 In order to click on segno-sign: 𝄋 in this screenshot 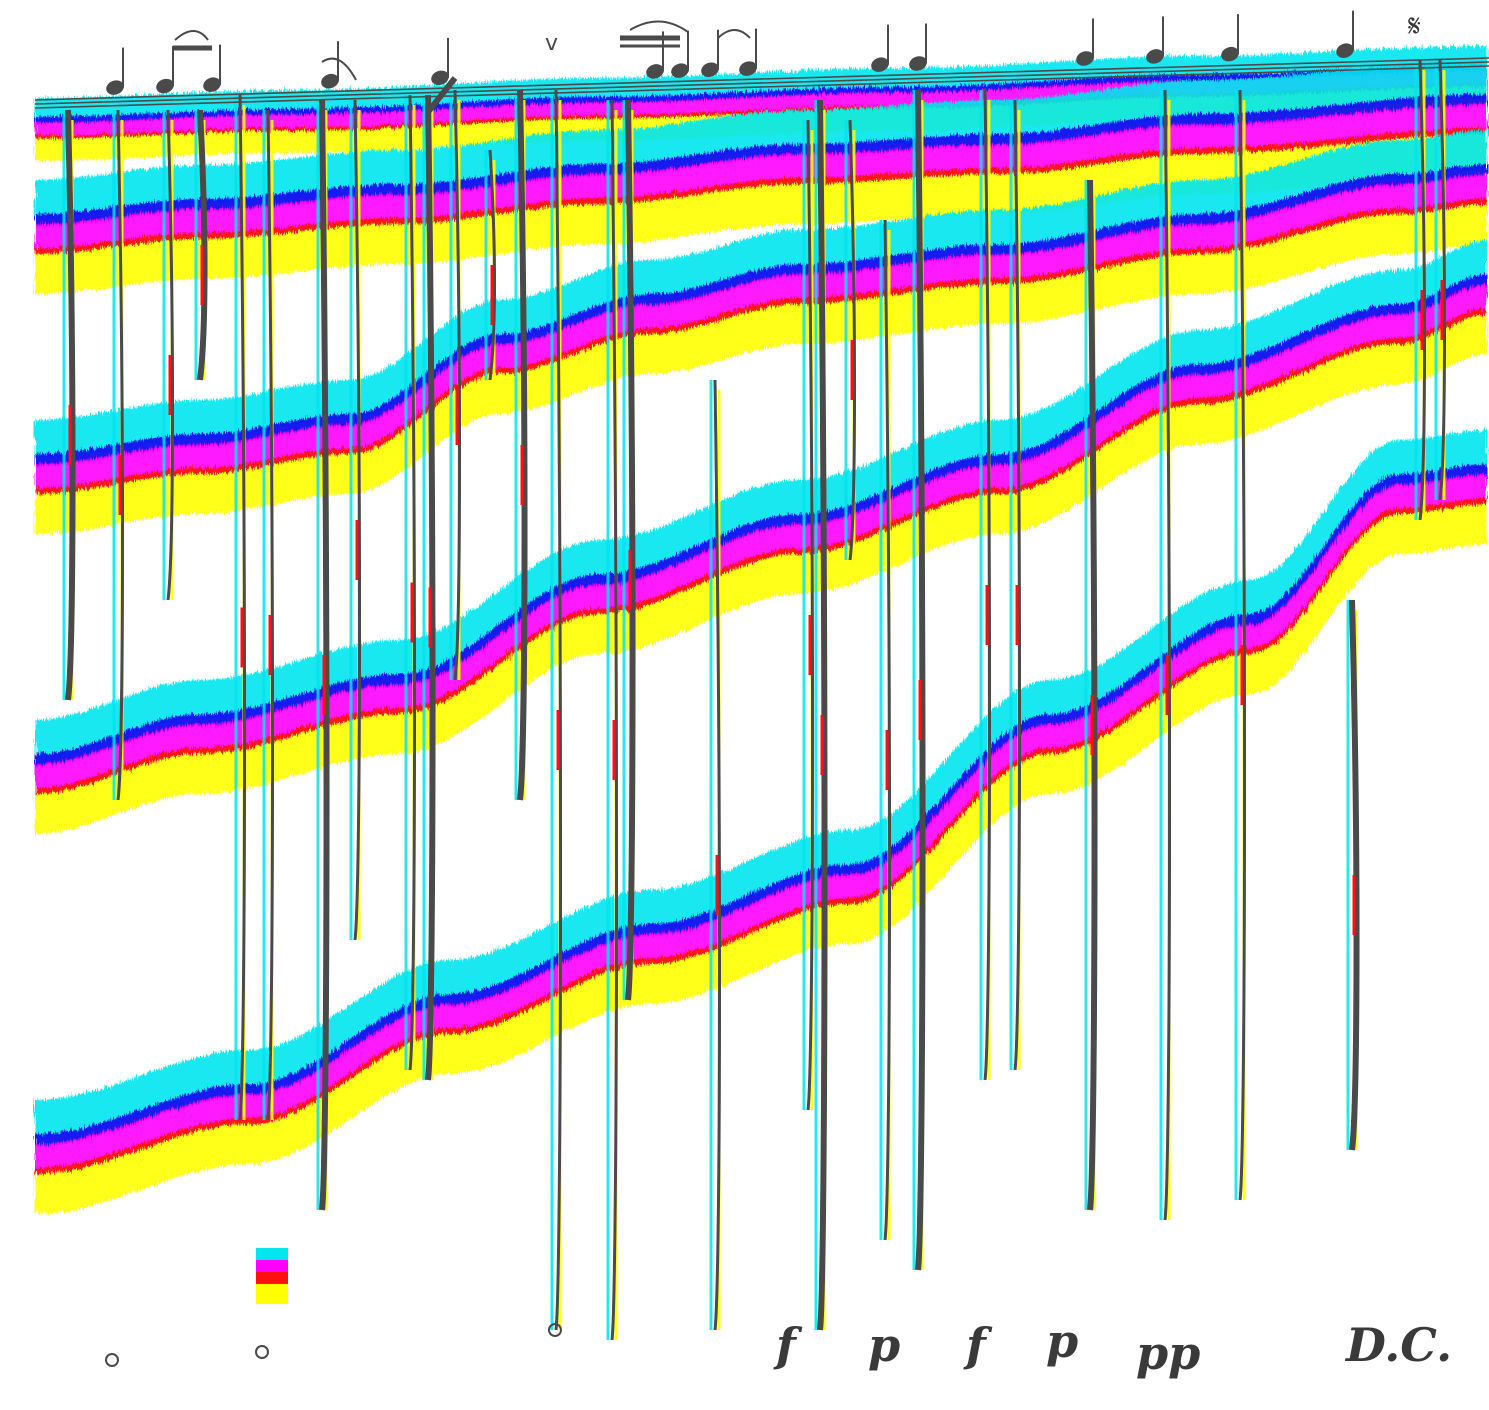, I will do `click(1414, 26)`.